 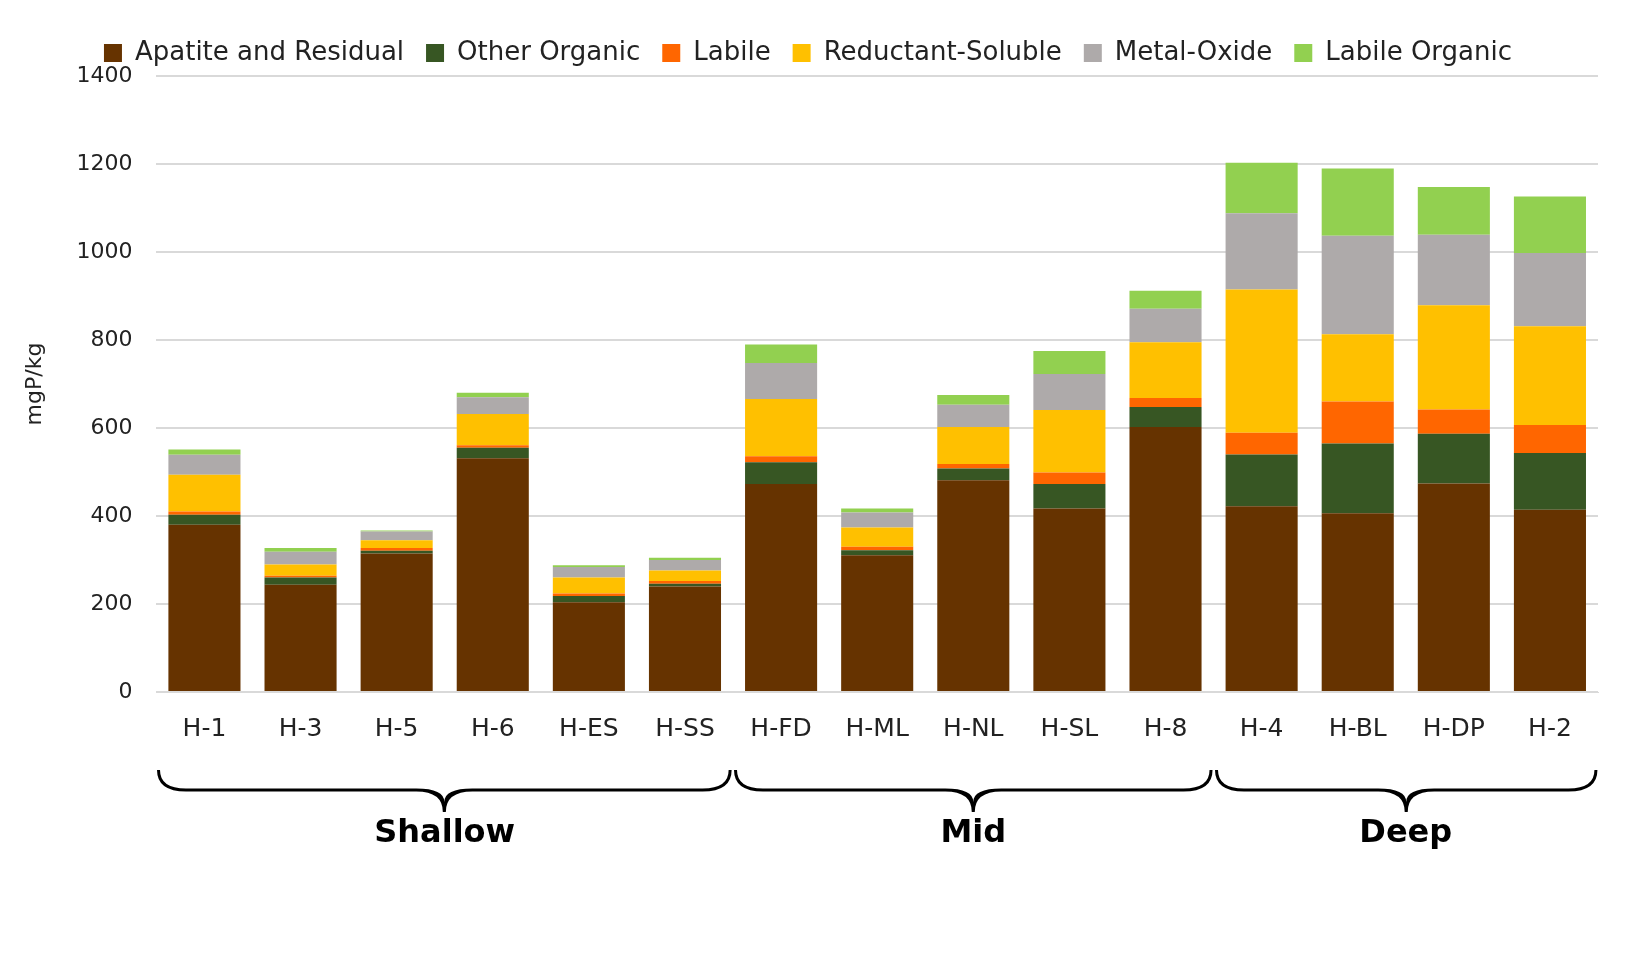 What do you see at coordinates (549, 50) in the screenshot?
I see `legend-label: Other Organic` at bounding box center [549, 50].